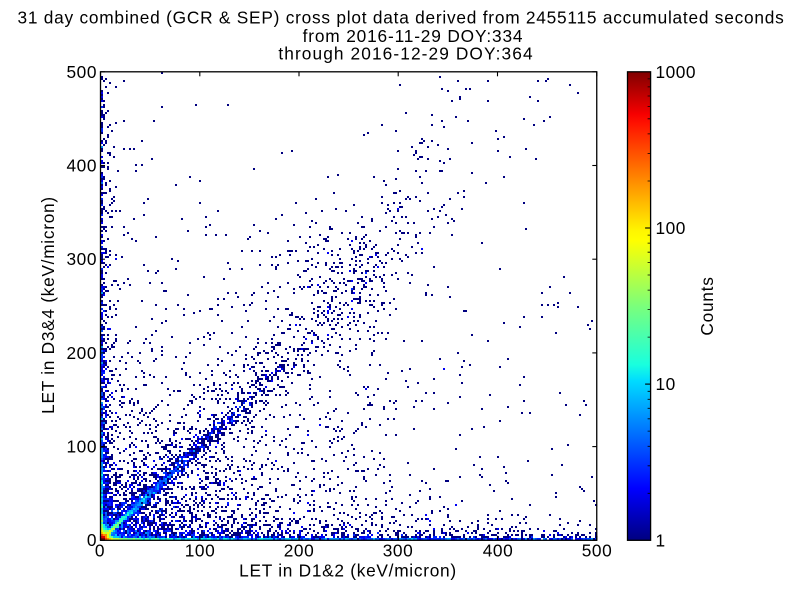 Image resolution: width=800 pixels, height=600 pixels. What do you see at coordinates (676, 72) in the screenshot?
I see `svg-text: 1000` at bounding box center [676, 72].